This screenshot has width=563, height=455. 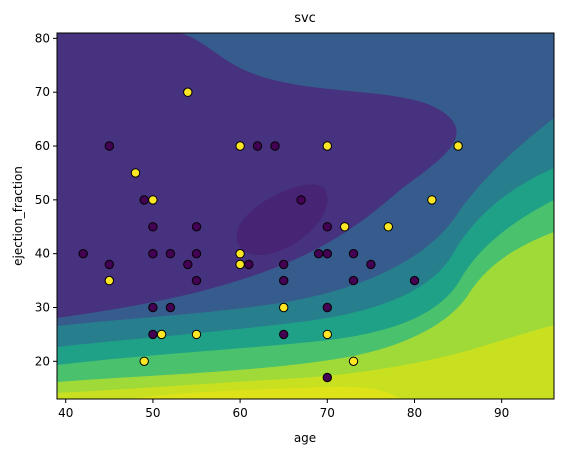 What do you see at coordinates (65, 413) in the screenshot?
I see `x-tick-label: 40` at bounding box center [65, 413].